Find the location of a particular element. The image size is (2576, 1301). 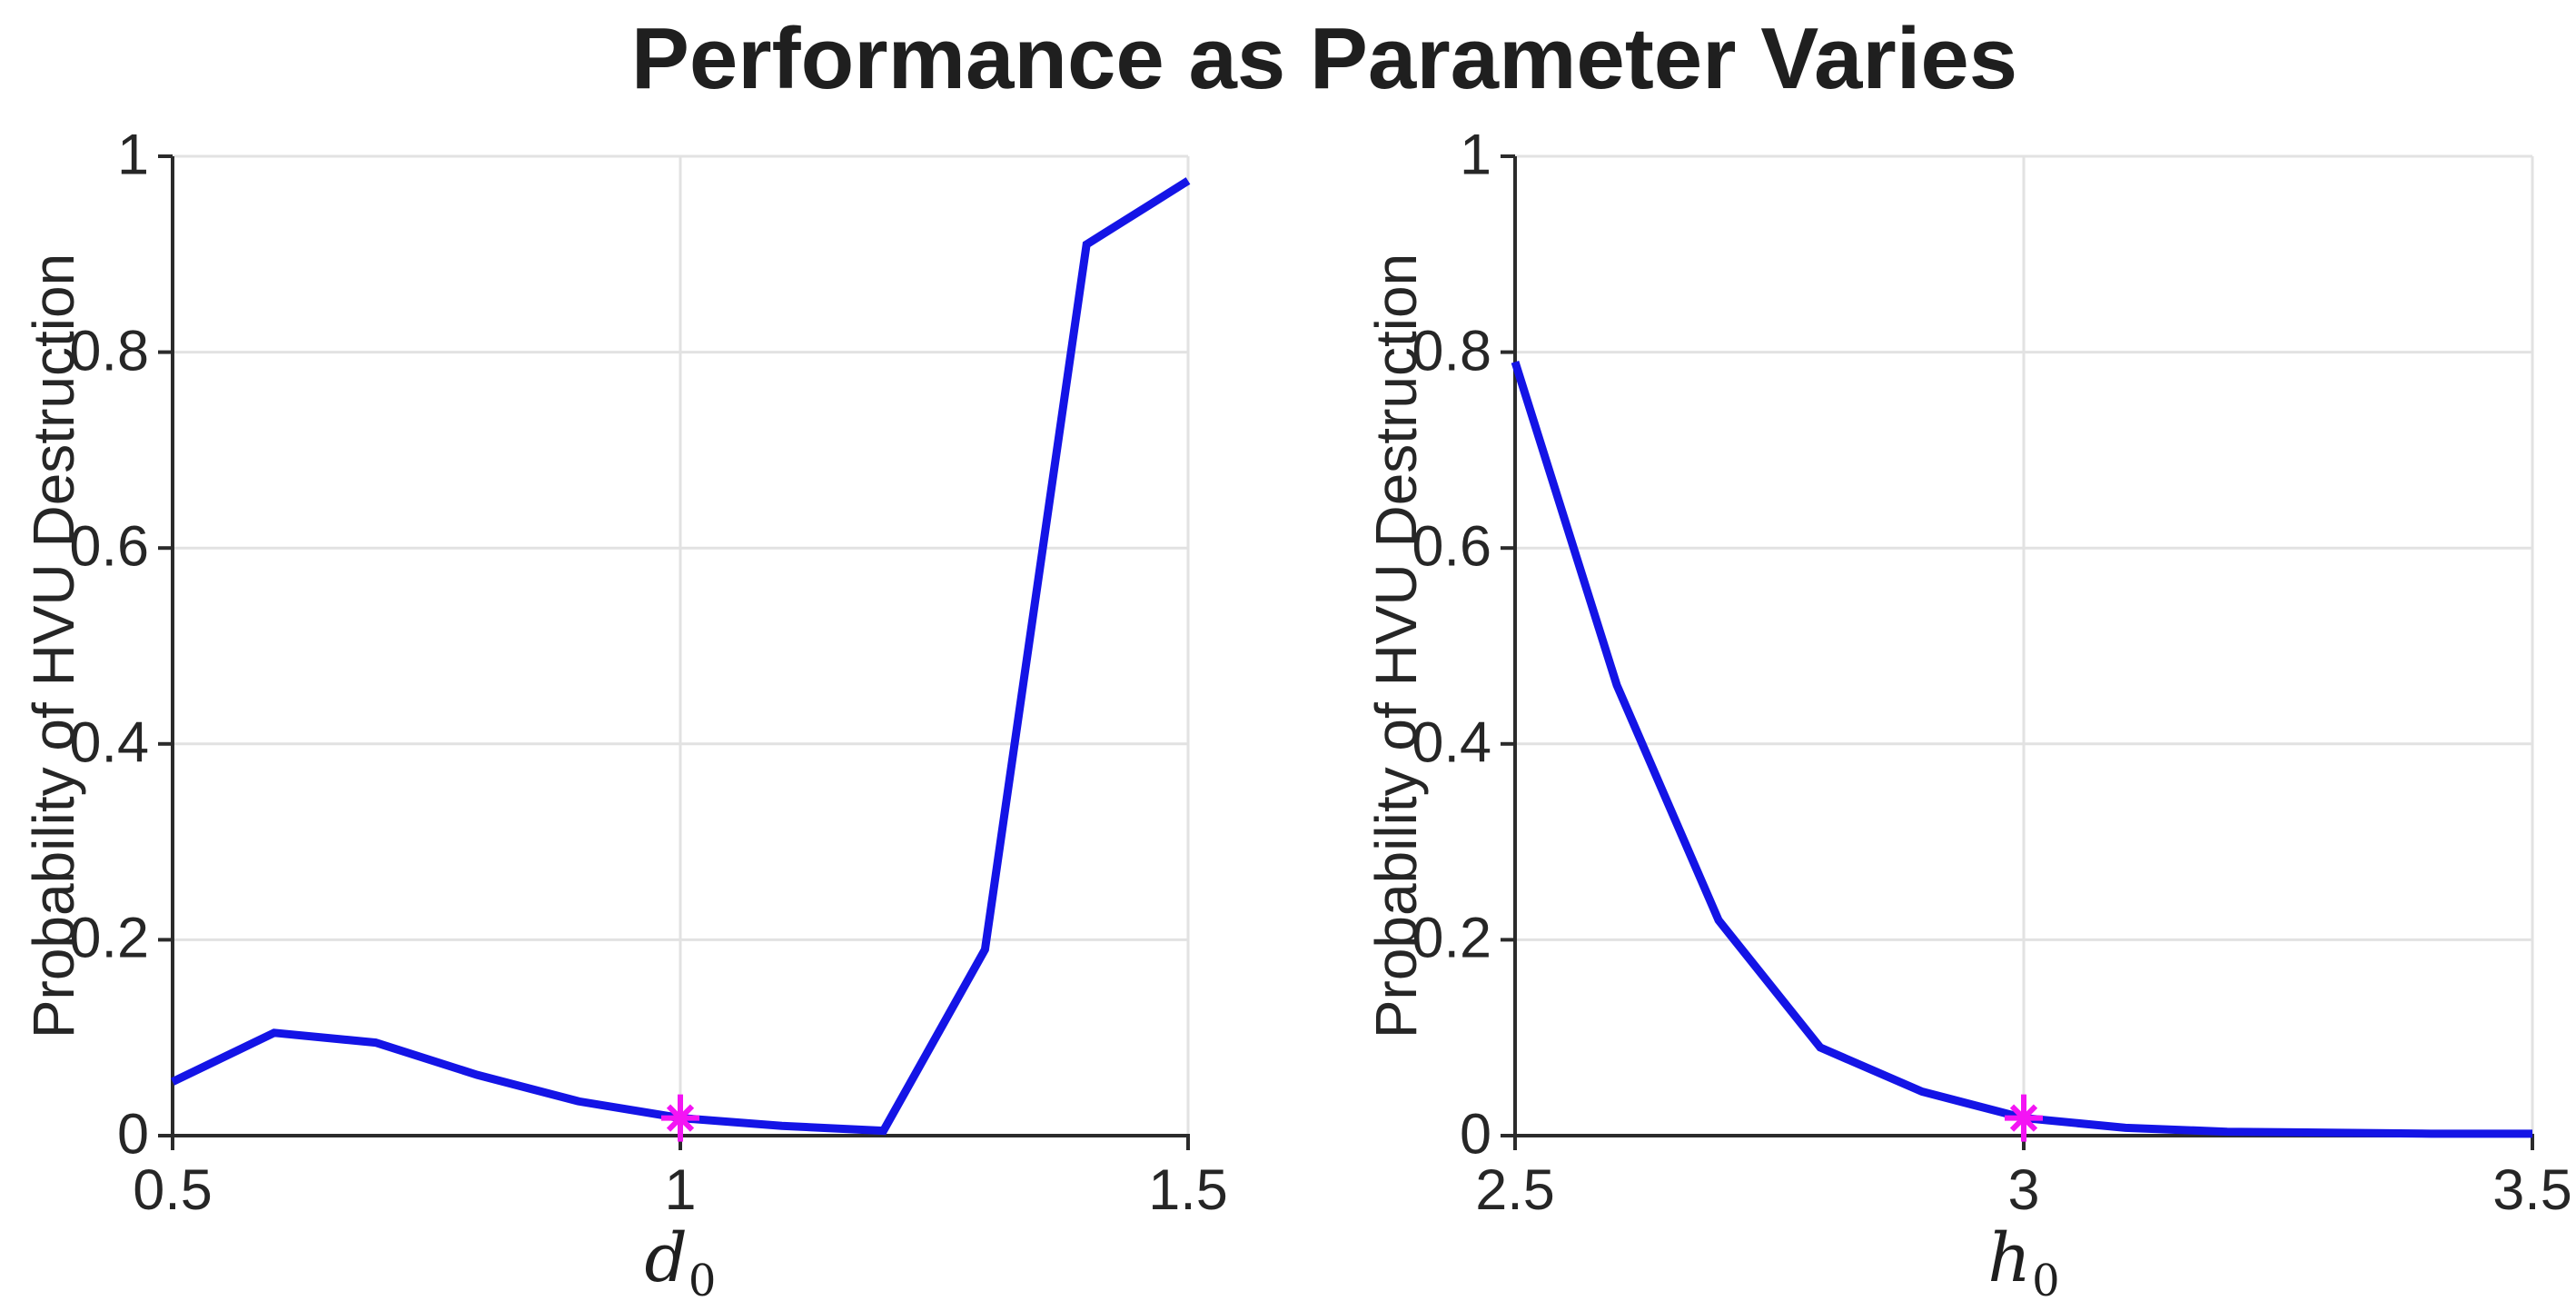

x-tick-label: 0.5 is located at coordinates (173, 1190).